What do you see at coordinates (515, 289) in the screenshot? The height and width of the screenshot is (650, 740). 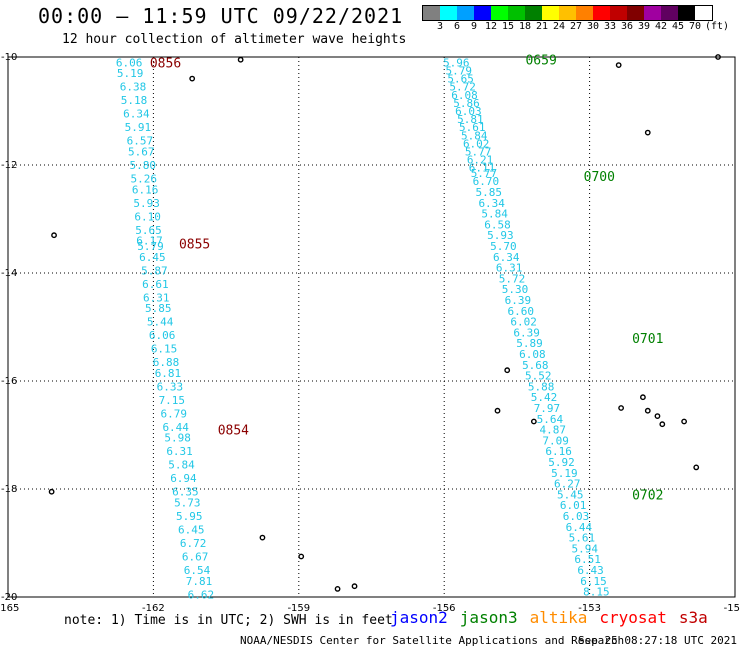 I see `wave-height-value: 5.30` at bounding box center [515, 289].